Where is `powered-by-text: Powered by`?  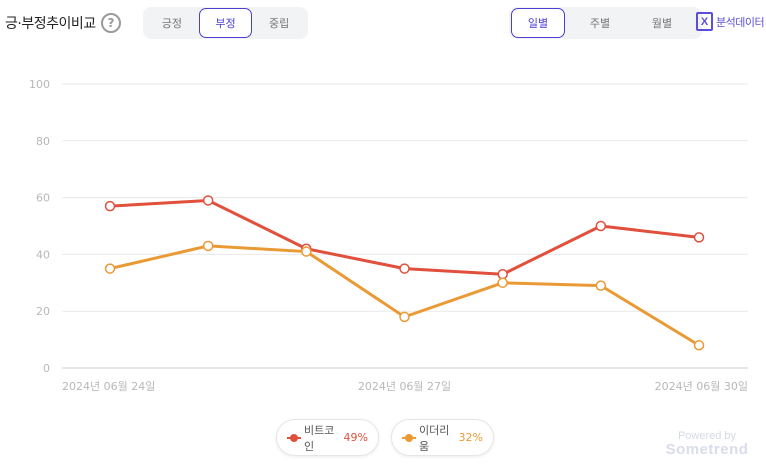
powered-by-text: Powered by is located at coordinates (707, 436).